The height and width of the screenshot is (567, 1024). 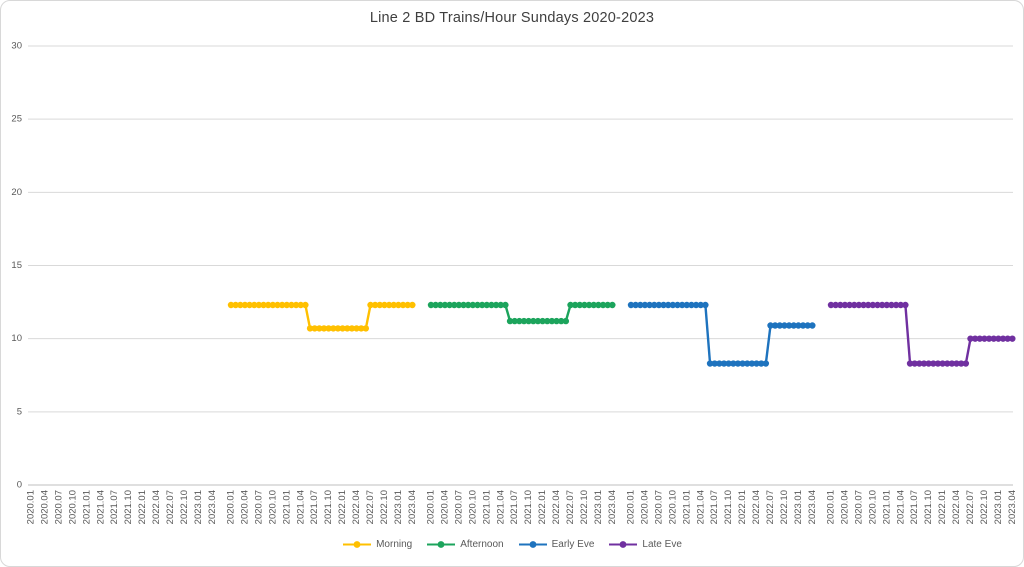 I want to click on legend-item-morning: Morning, so click(x=377, y=544).